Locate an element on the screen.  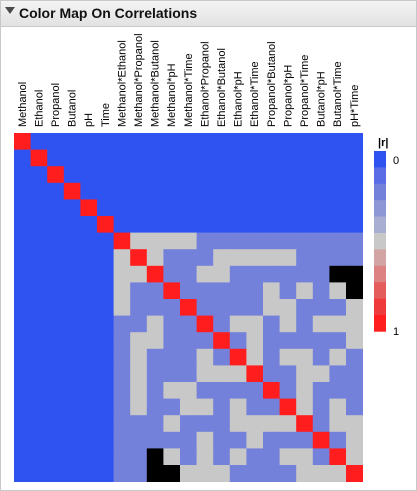
column-label: Ethanol*pH is located at coordinates (239, 99).